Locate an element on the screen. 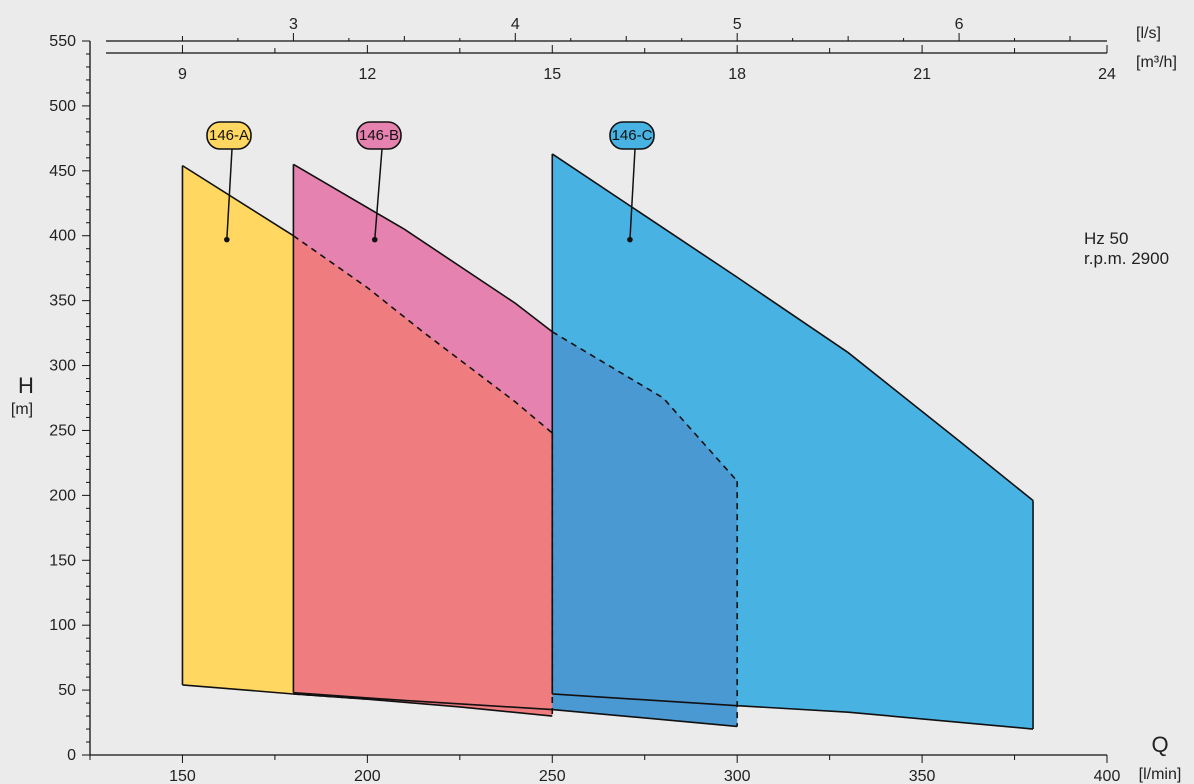  top-ls-unit: [l/s] is located at coordinates (1148, 33).